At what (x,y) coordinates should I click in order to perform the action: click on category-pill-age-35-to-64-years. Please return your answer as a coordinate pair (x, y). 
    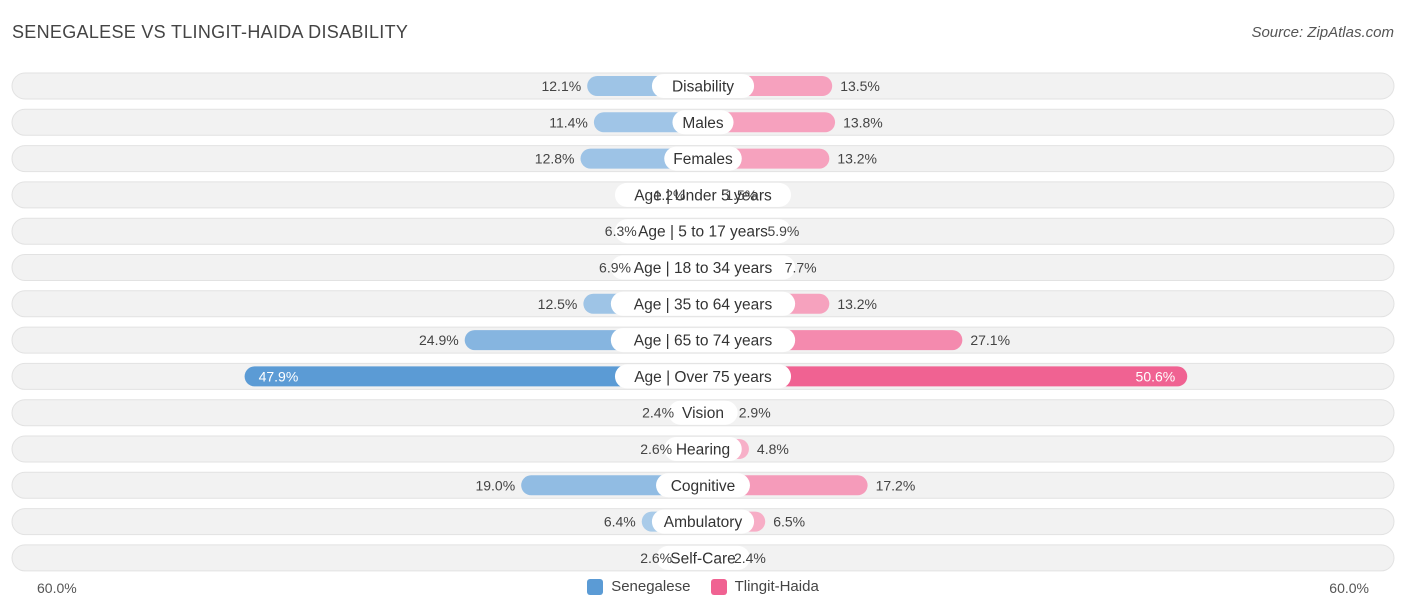
    Looking at the image, I should click on (703, 303).